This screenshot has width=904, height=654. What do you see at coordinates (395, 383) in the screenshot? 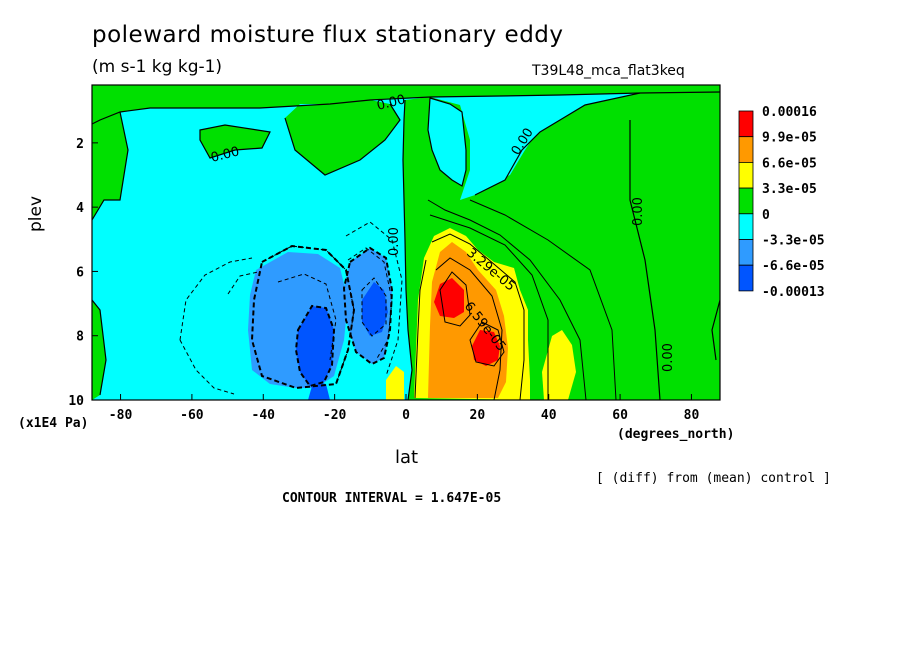
I see `positive-region-yellow-small` at bounding box center [395, 383].